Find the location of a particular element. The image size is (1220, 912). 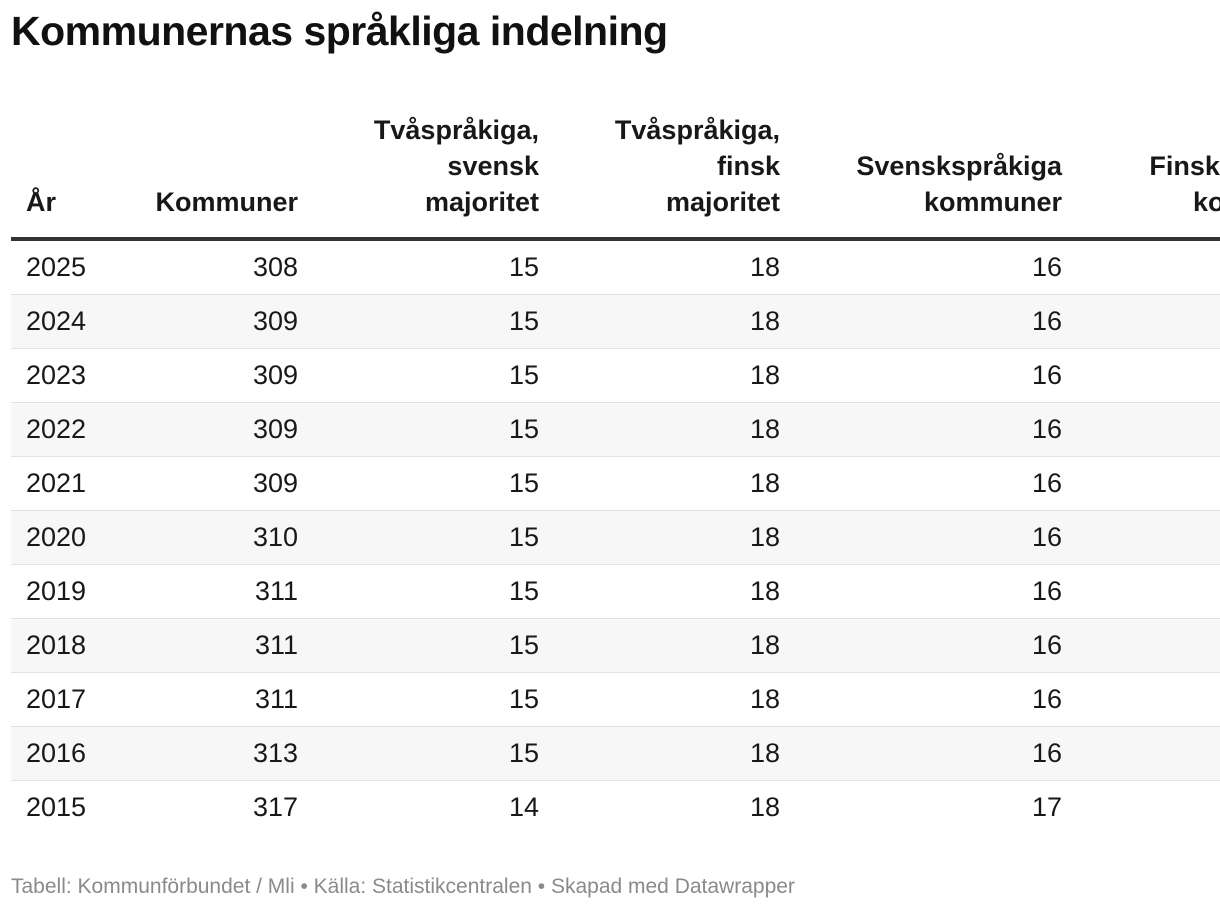

column-header-line: svensk is located at coordinates (493, 166).